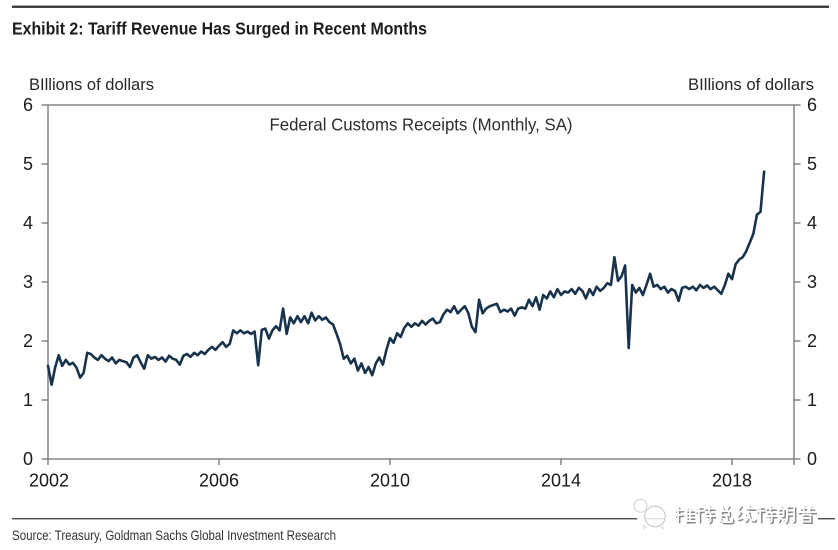 The width and height of the screenshot is (838, 550). What do you see at coordinates (219, 481) in the screenshot?
I see `svg-text: 2006` at bounding box center [219, 481].